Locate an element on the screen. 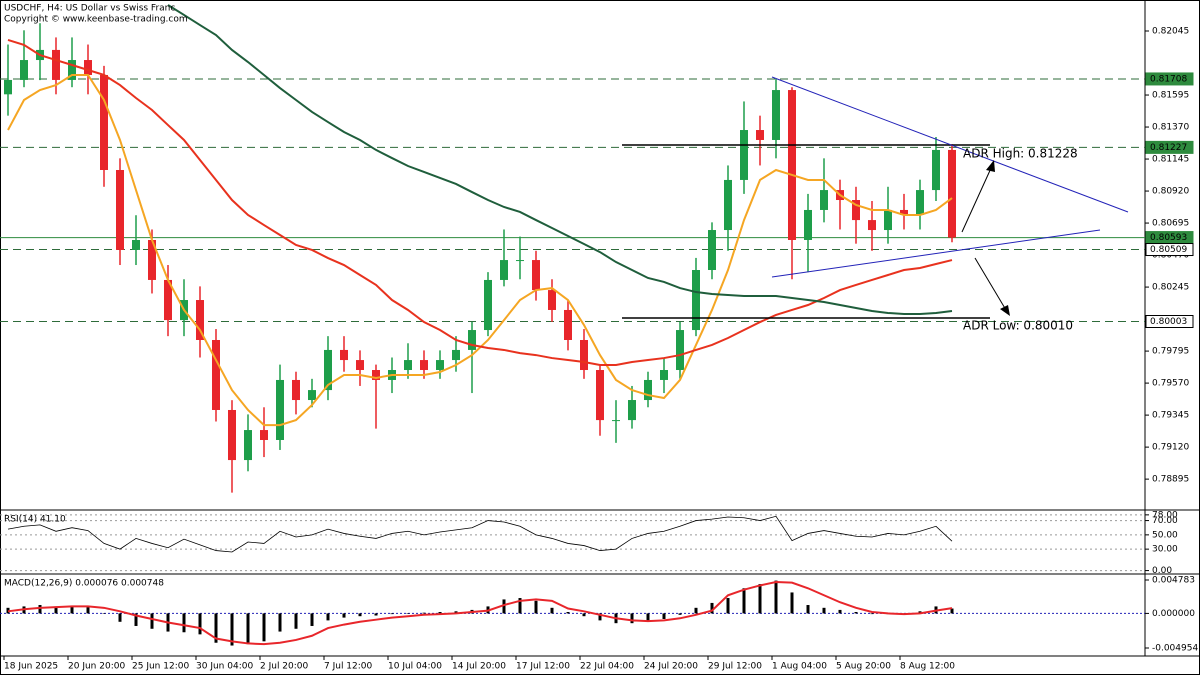  x-tick-label: 18 Jun 2025 is located at coordinates (31, 667).